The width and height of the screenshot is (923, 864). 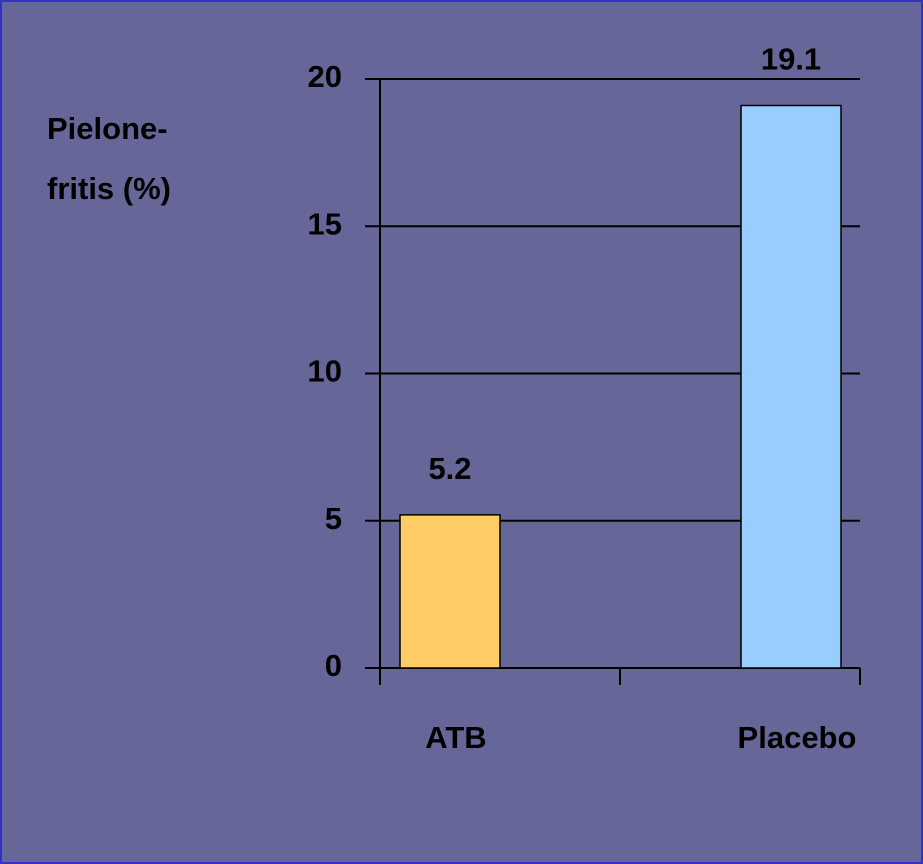 What do you see at coordinates (325, 223) in the screenshot?
I see `y-tick-label: 15` at bounding box center [325, 223].